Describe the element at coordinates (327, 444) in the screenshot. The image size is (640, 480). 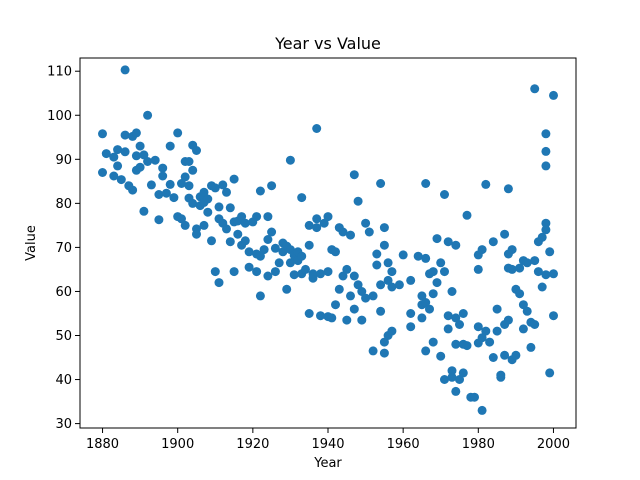
I see `x-tick-label: 1940` at that location.